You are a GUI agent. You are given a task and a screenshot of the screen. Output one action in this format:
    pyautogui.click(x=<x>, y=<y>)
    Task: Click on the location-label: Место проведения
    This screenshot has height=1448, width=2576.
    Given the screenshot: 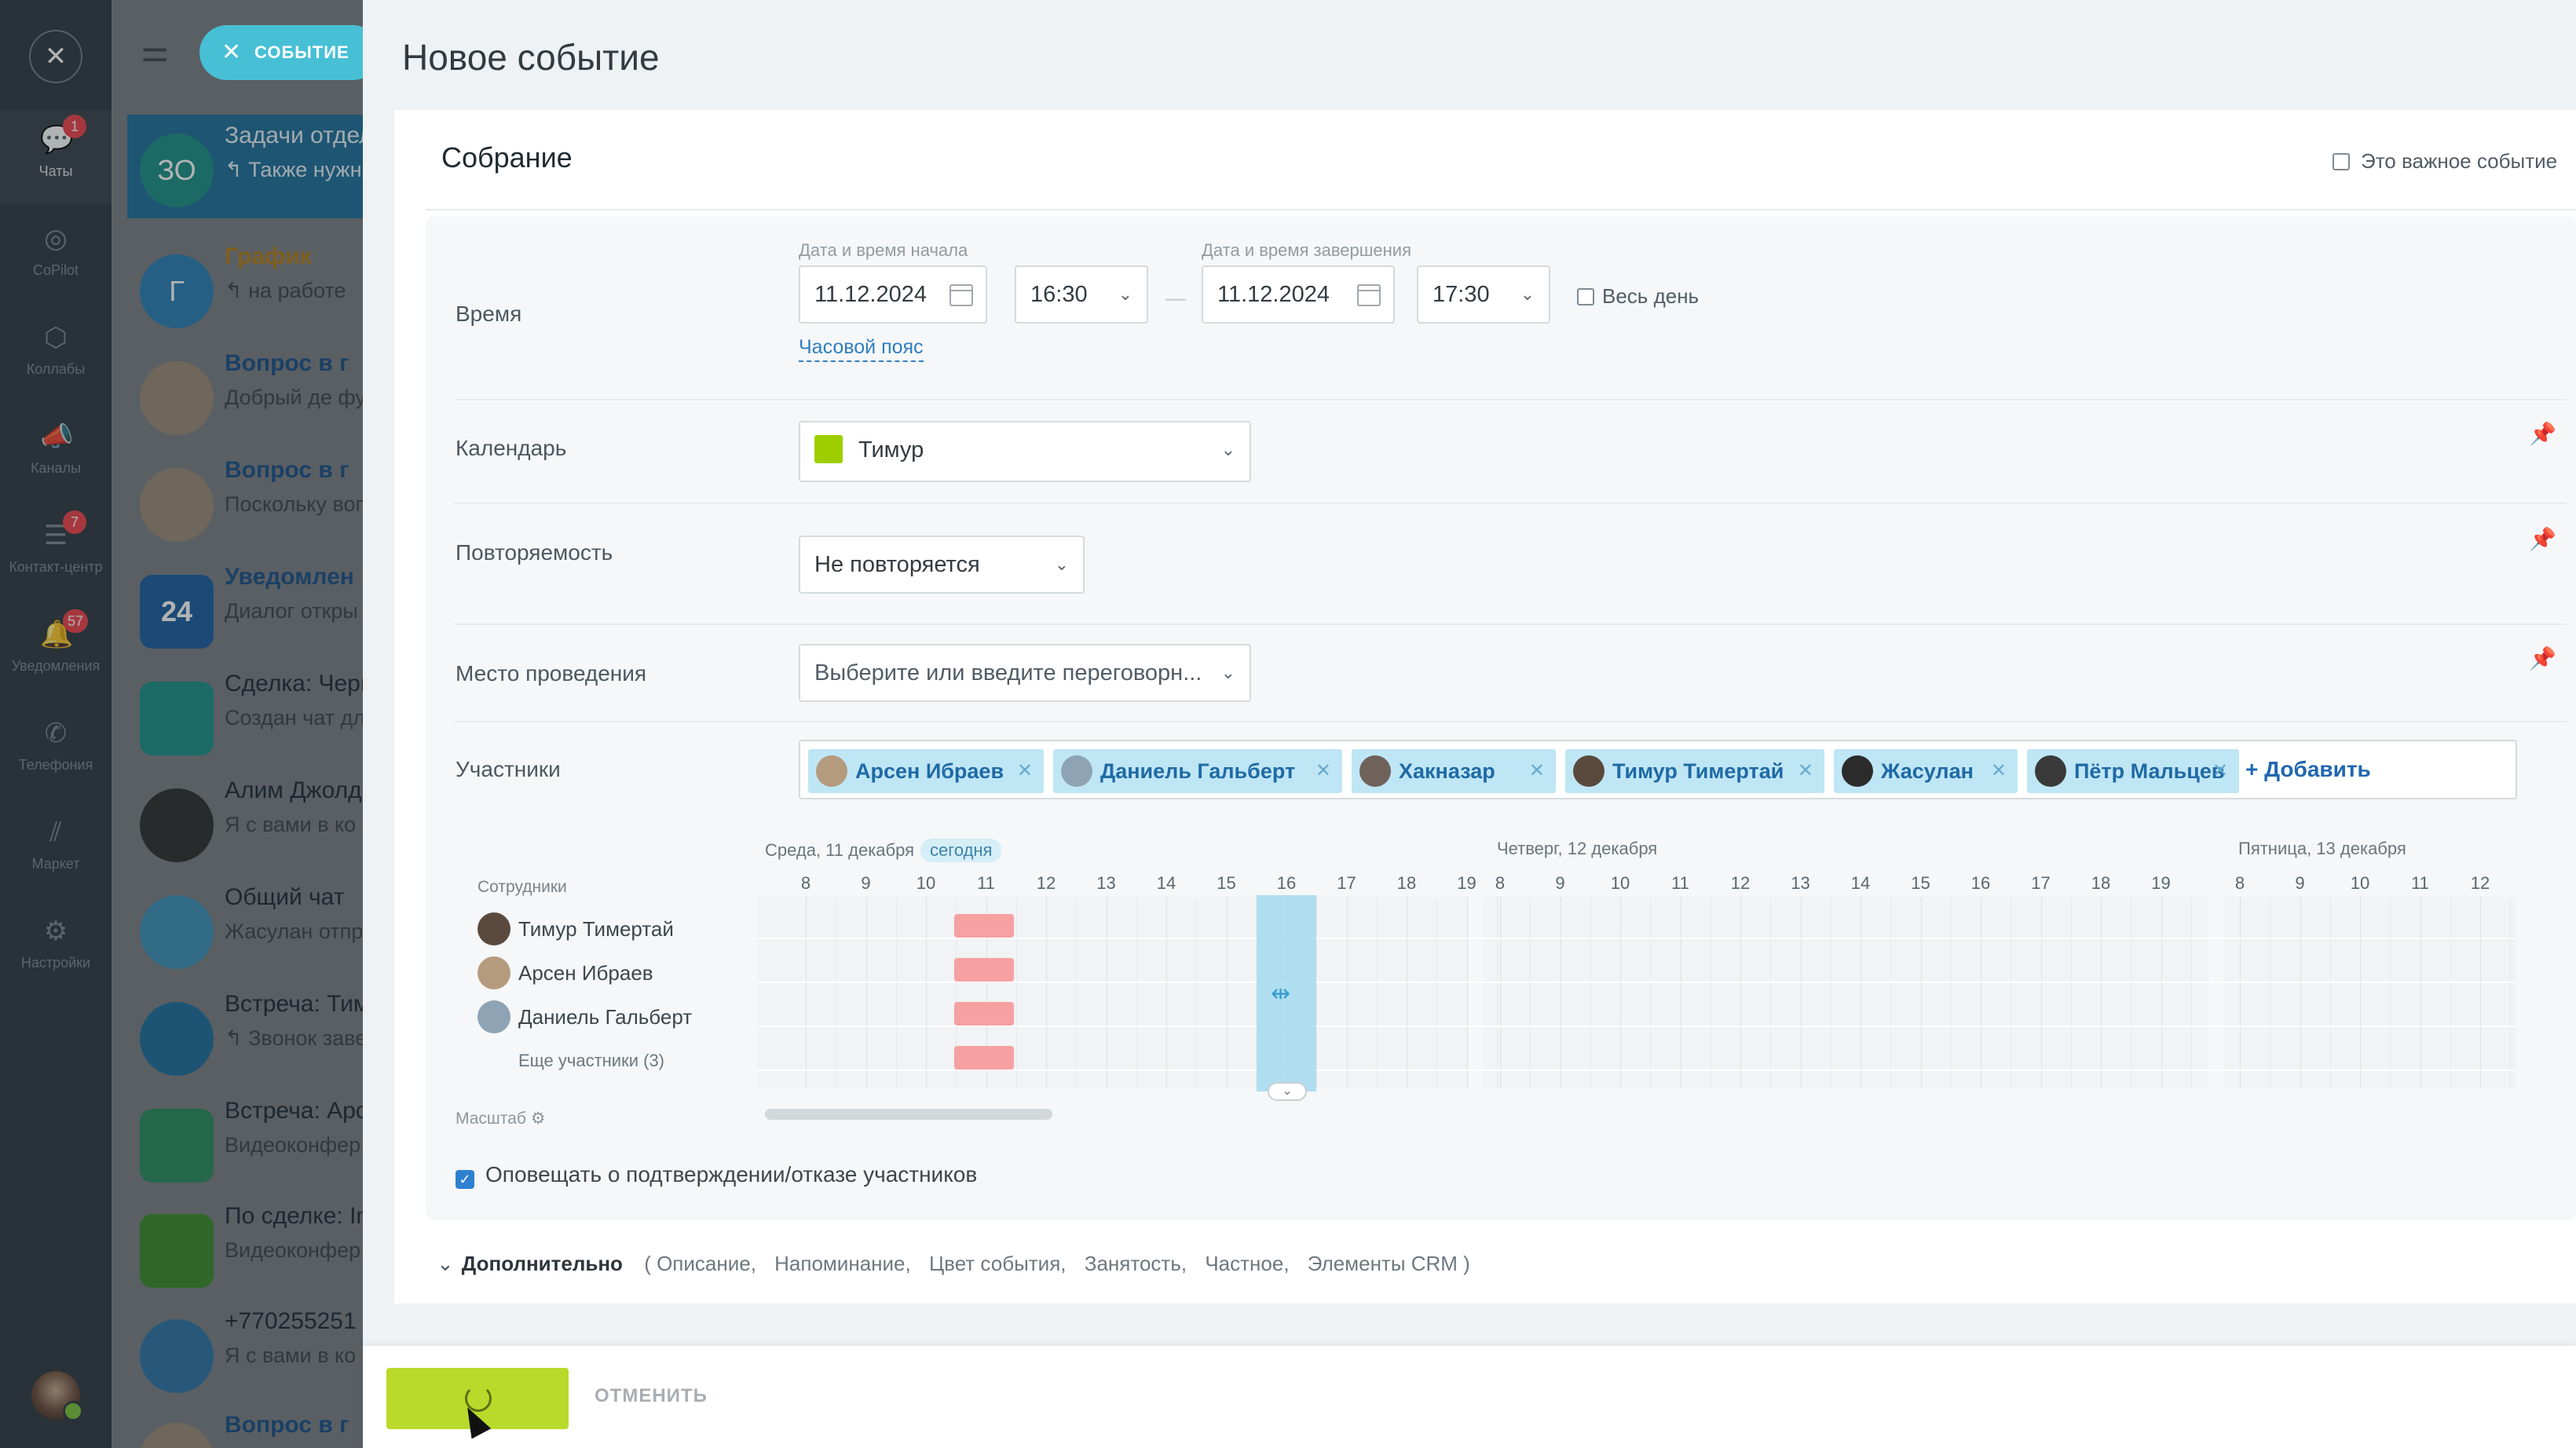 What is the action you would take?
    pyautogui.click(x=551, y=673)
    